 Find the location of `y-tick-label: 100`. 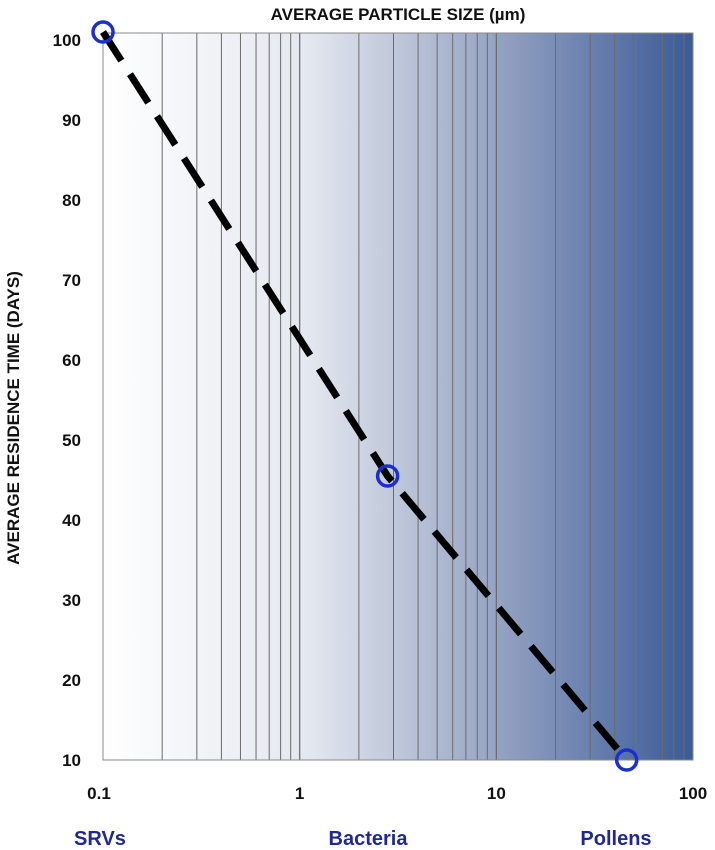

y-tick-label: 100 is located at coordinates (67, 40).